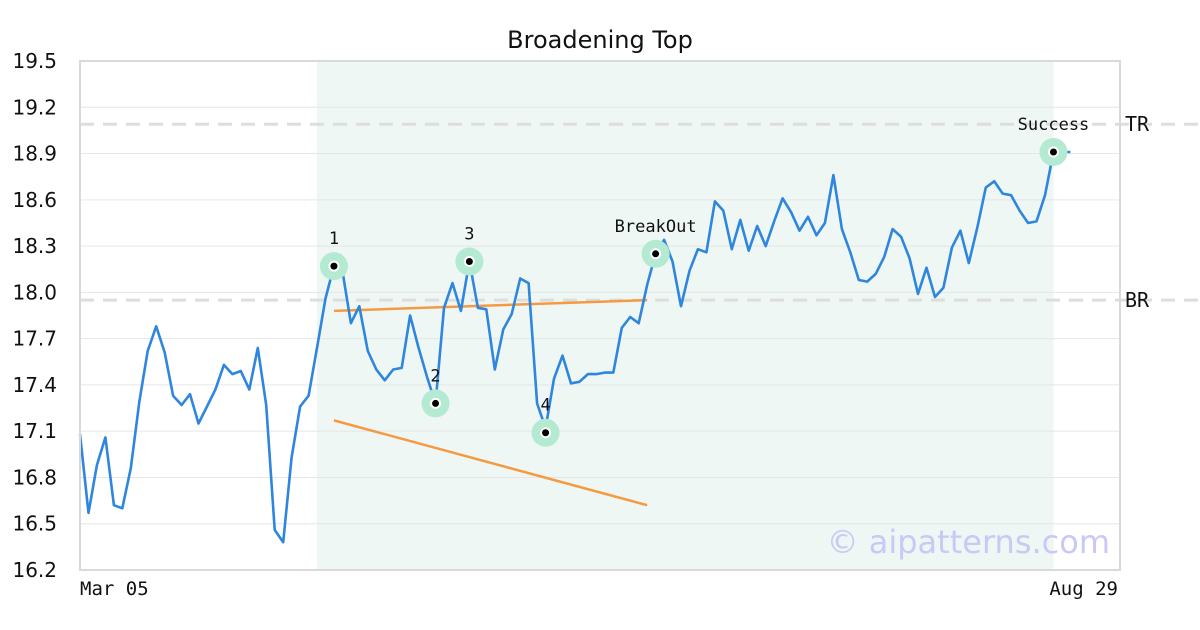  I want to click on y-tick-label: 16.5, so click(34, 524).